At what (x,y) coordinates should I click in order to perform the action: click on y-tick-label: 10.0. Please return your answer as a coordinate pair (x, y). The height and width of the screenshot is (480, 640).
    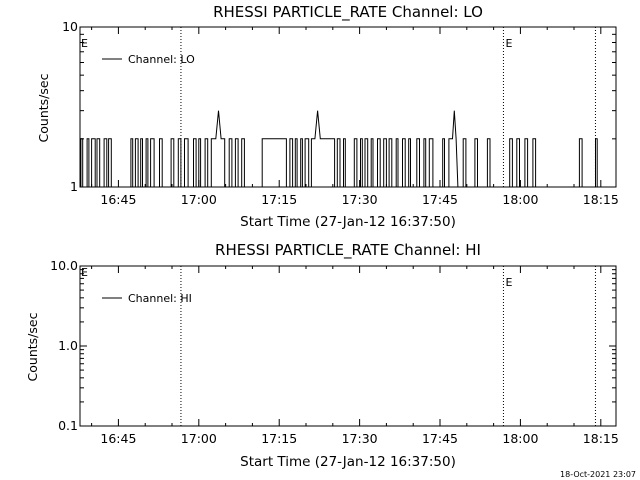
    Looking at the image, I should click on (64, 265).